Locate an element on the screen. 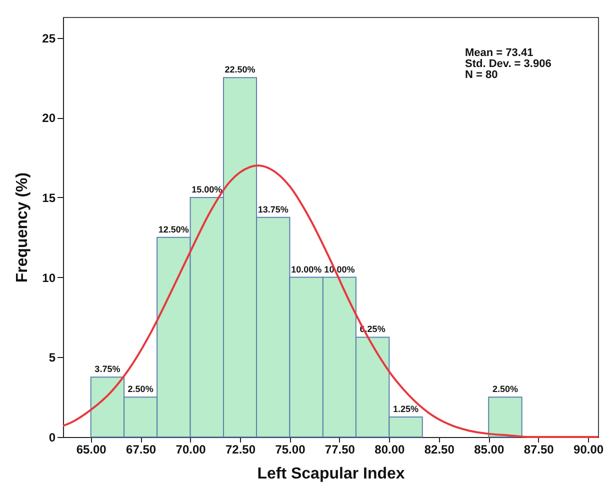 The image size is (616, 492). x-tick-label: 75.00 is located at coordinates (290, 449).